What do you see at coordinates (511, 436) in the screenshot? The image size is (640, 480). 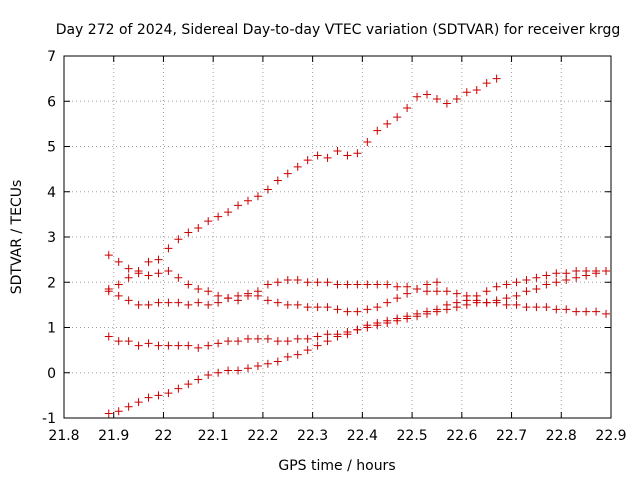 I see `x-tick-label: 22.7` at bounding box center [511, 436].